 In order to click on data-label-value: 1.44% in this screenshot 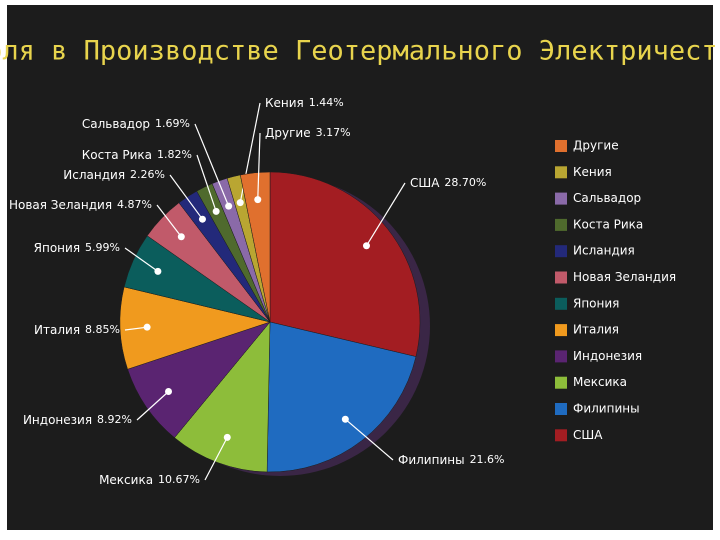, I will do `click(326, 102)`.